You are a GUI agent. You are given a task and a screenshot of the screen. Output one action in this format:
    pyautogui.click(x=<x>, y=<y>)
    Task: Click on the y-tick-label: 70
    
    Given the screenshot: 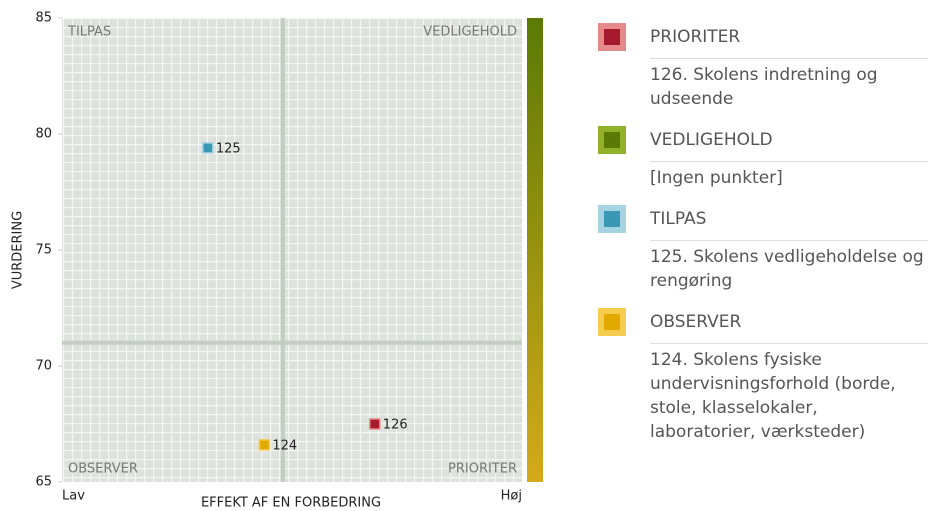 What is the action you would take?
    pyautogui.click(x=43, y=366)
    